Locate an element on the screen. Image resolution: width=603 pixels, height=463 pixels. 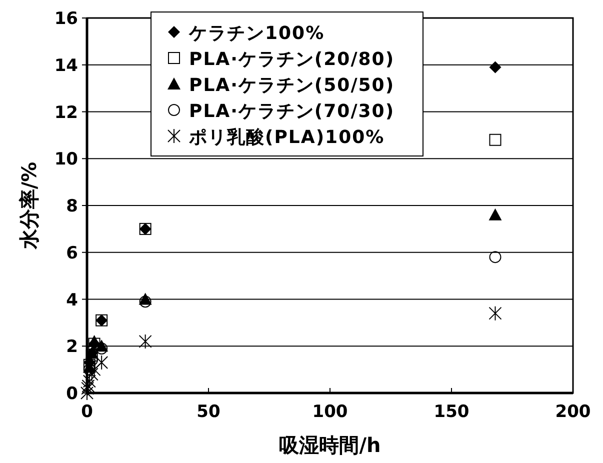
y-tick-label: 8 is located at coordinates (72, 206).